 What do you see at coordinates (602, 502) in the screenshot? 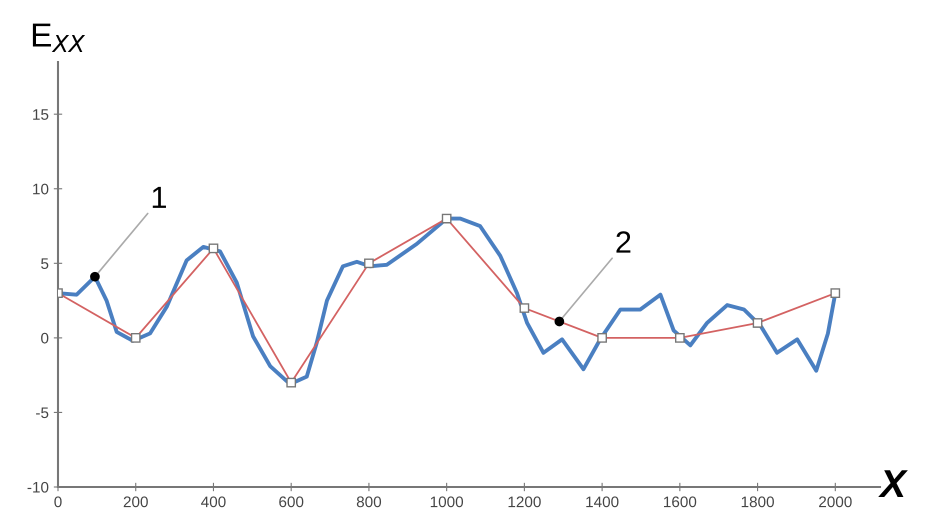
I see `x-tick-label: 1400` at bounding box center [602, 502].